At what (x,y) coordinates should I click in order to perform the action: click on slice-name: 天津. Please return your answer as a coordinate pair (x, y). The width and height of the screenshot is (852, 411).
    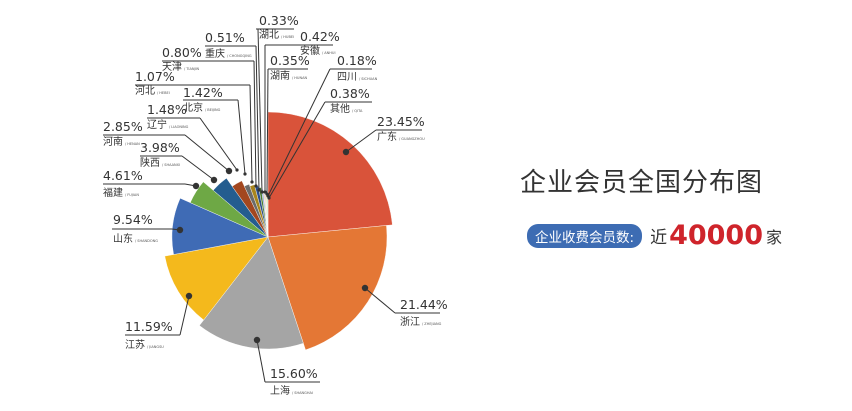
    Looking at the image, I should click on (172, 67).